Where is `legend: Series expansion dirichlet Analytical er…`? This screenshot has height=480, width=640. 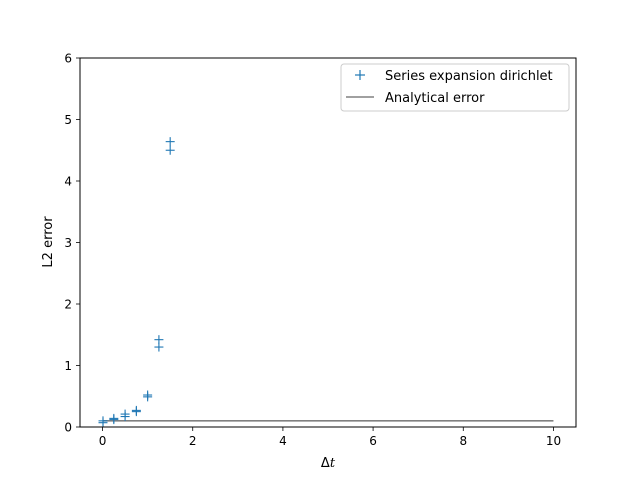 legend: Series expansion dirichlet Analytical er… is located at coordinates (455, 87).